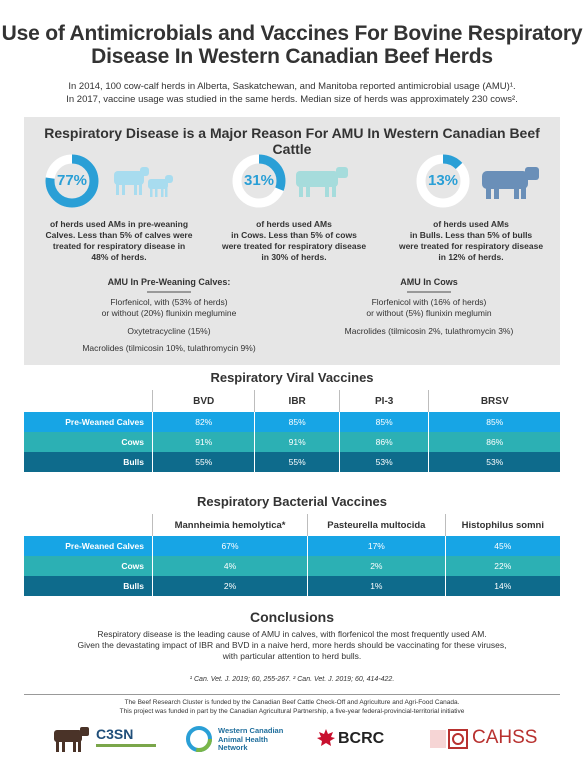 The image size is (584, 767). What do you see at coordinates (429, 282) in the screenshot?
I see `amu-cows-heading: AMU In Cows` at bounding box center [429, 282].